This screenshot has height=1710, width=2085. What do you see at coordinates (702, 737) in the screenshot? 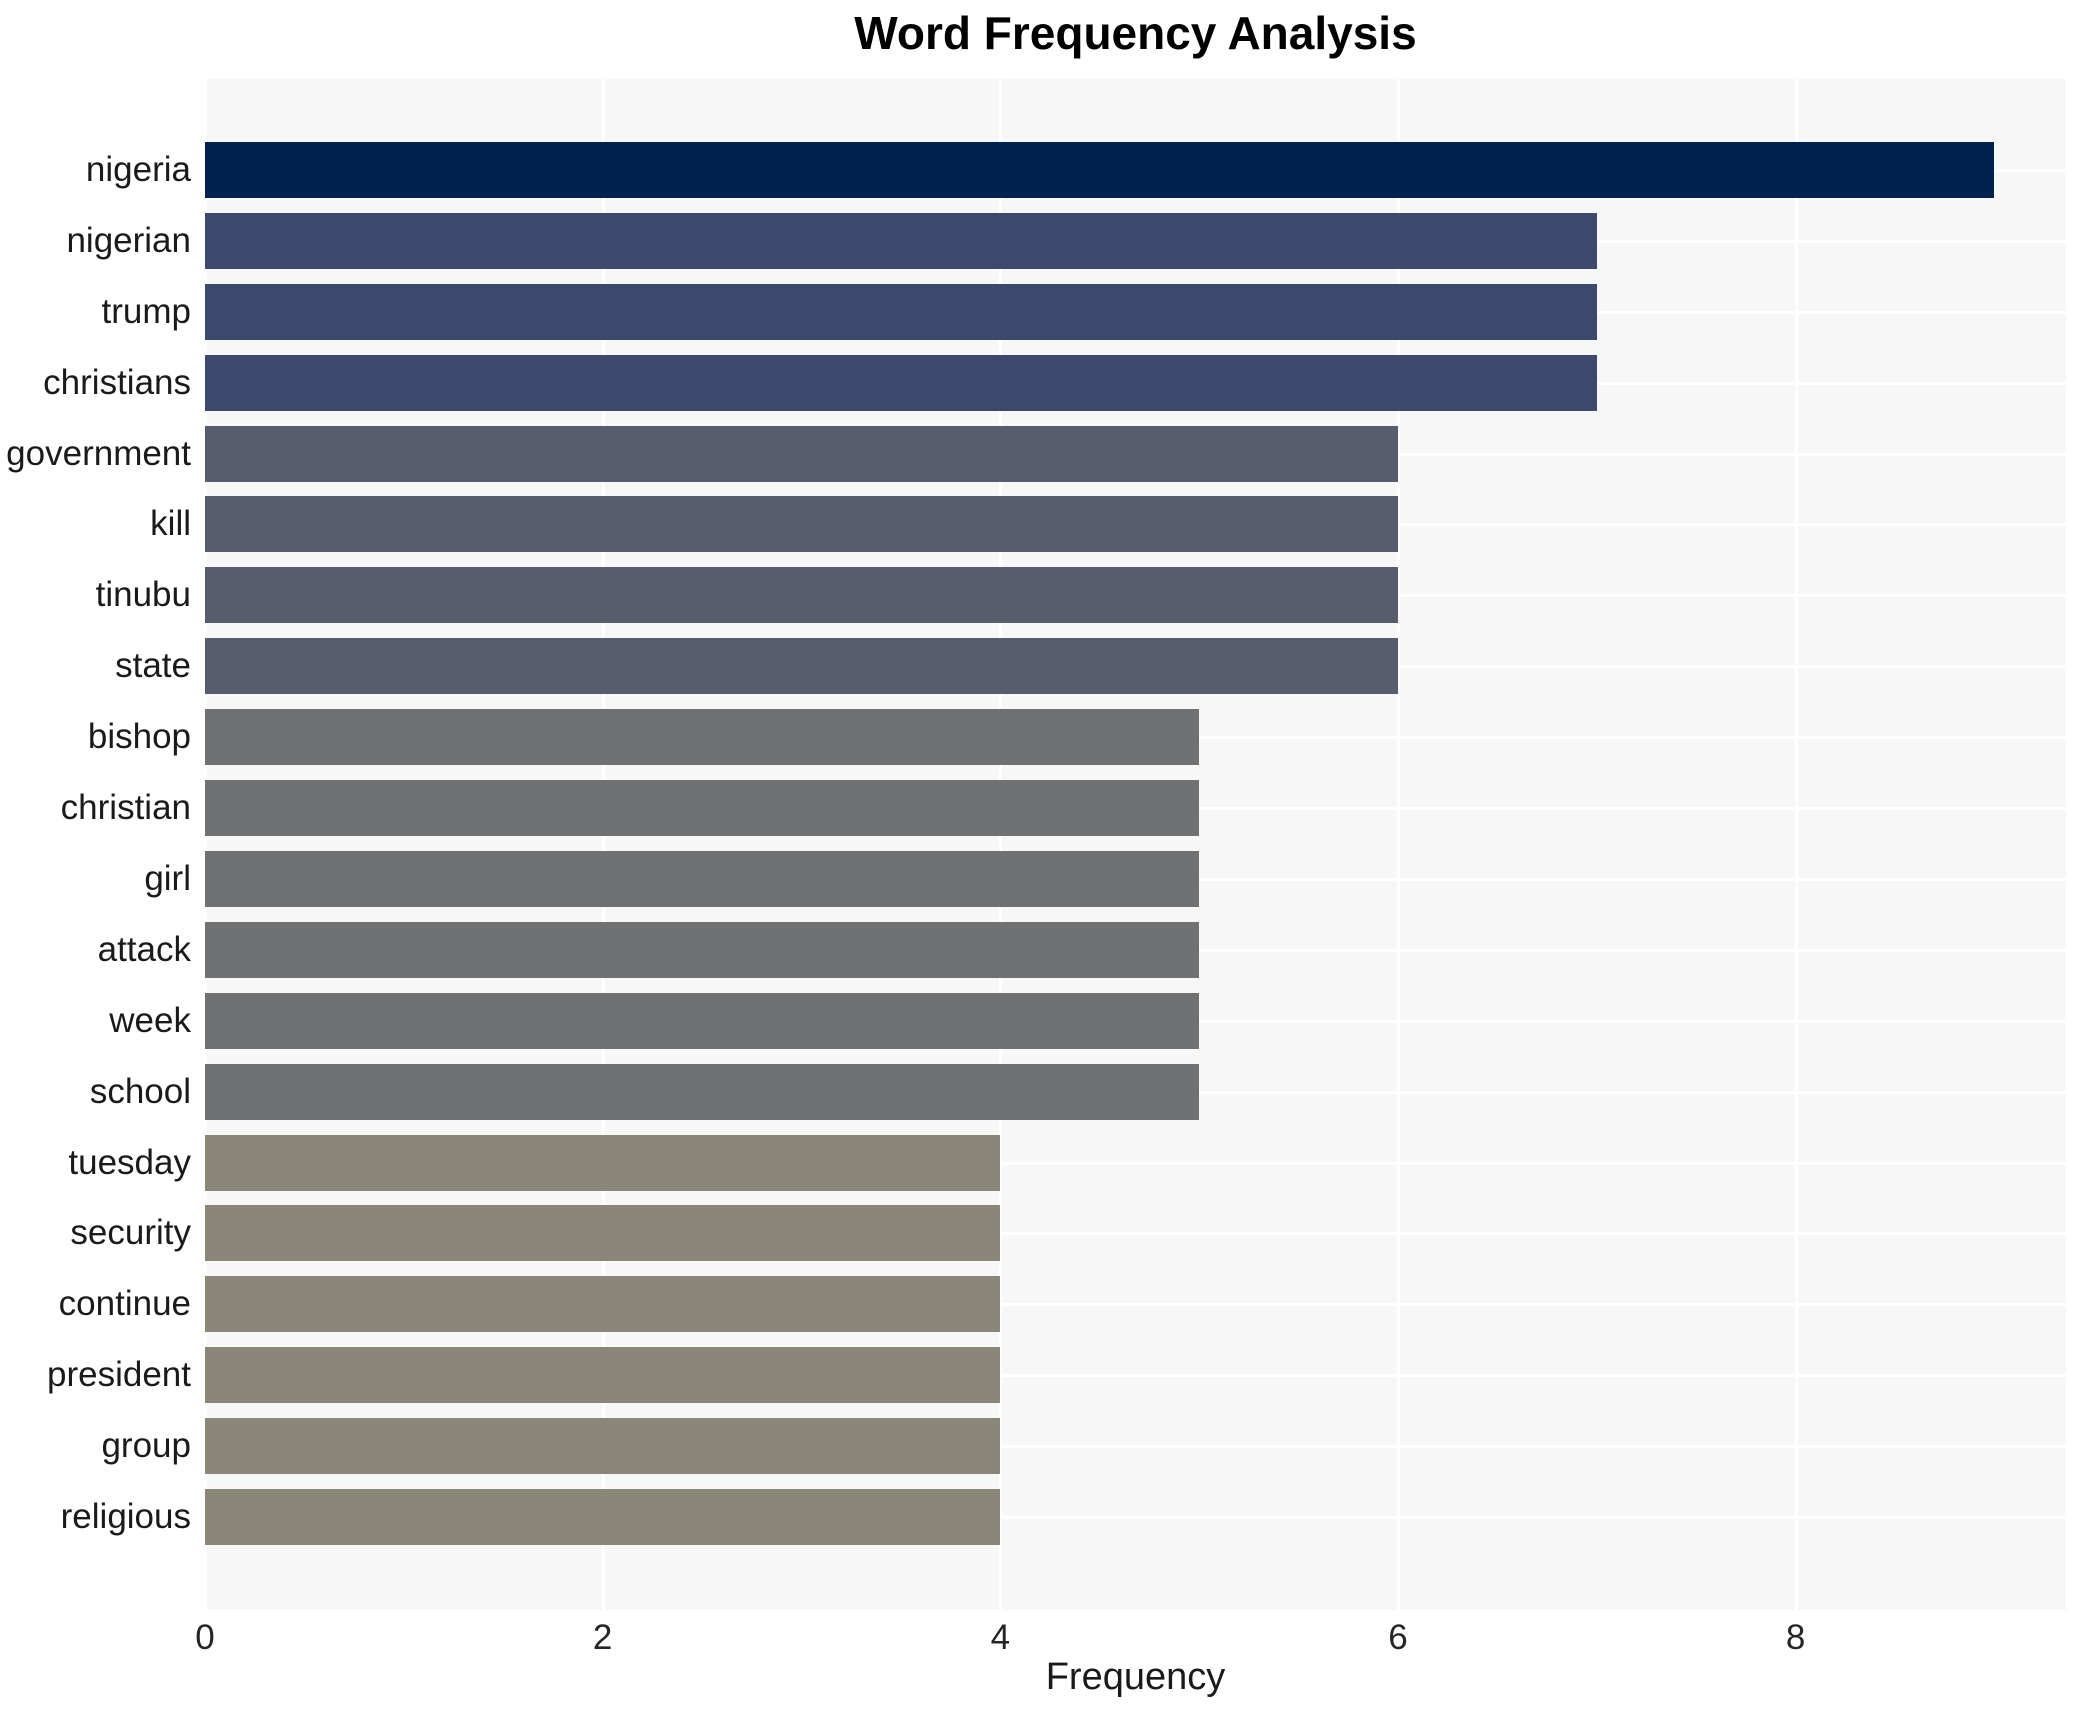
I see `bar-bishop` at bounding box center [702, 737].